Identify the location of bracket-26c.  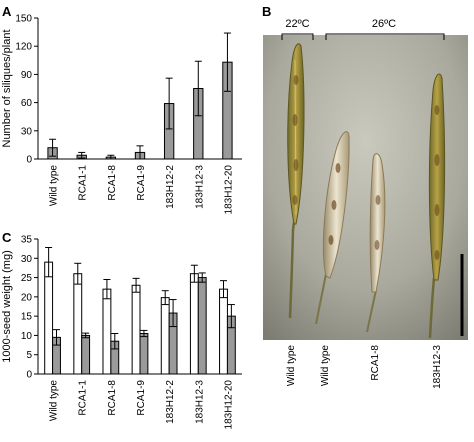
(385, 36).